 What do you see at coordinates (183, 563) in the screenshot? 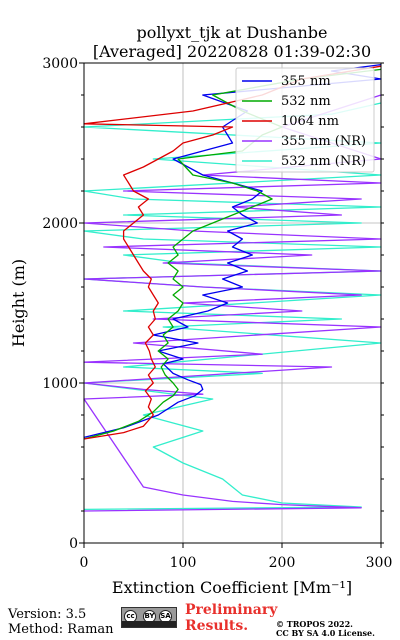
I see `x-tick-label: 100` at bounding box center [183, 563].